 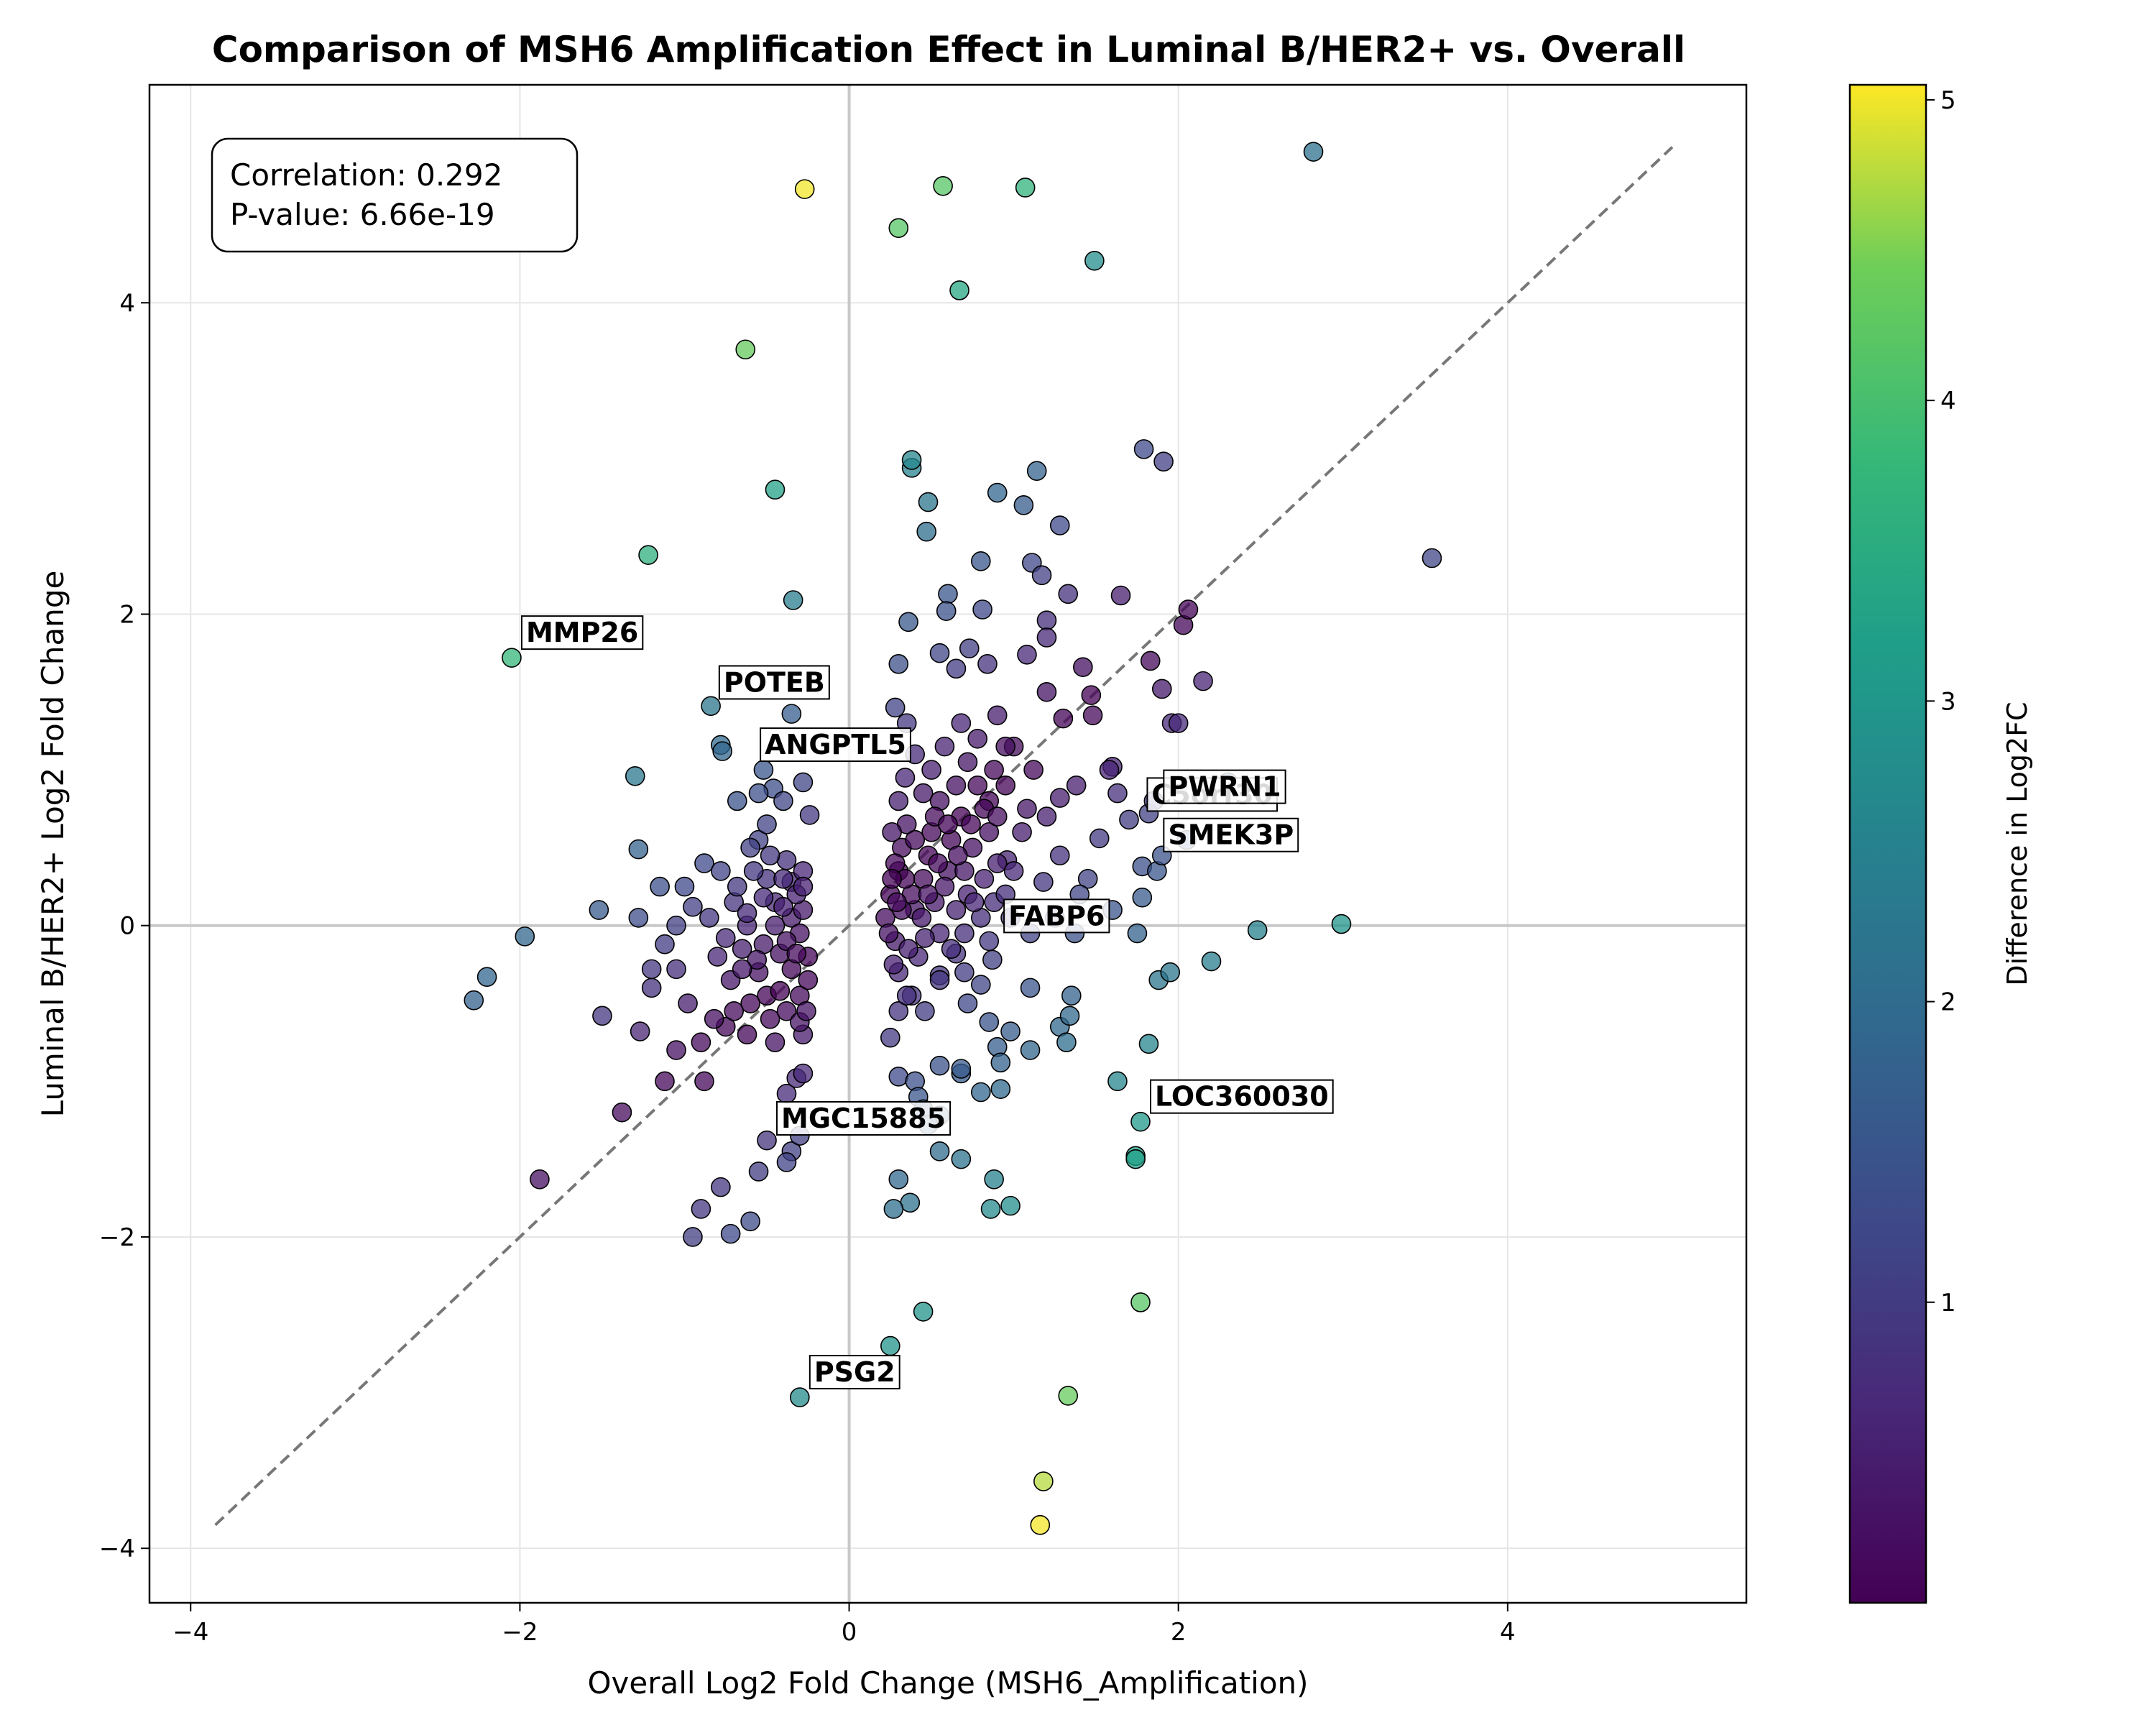 I want to click on annotation-label: SMEK3P, so click(x=1231, y=835).